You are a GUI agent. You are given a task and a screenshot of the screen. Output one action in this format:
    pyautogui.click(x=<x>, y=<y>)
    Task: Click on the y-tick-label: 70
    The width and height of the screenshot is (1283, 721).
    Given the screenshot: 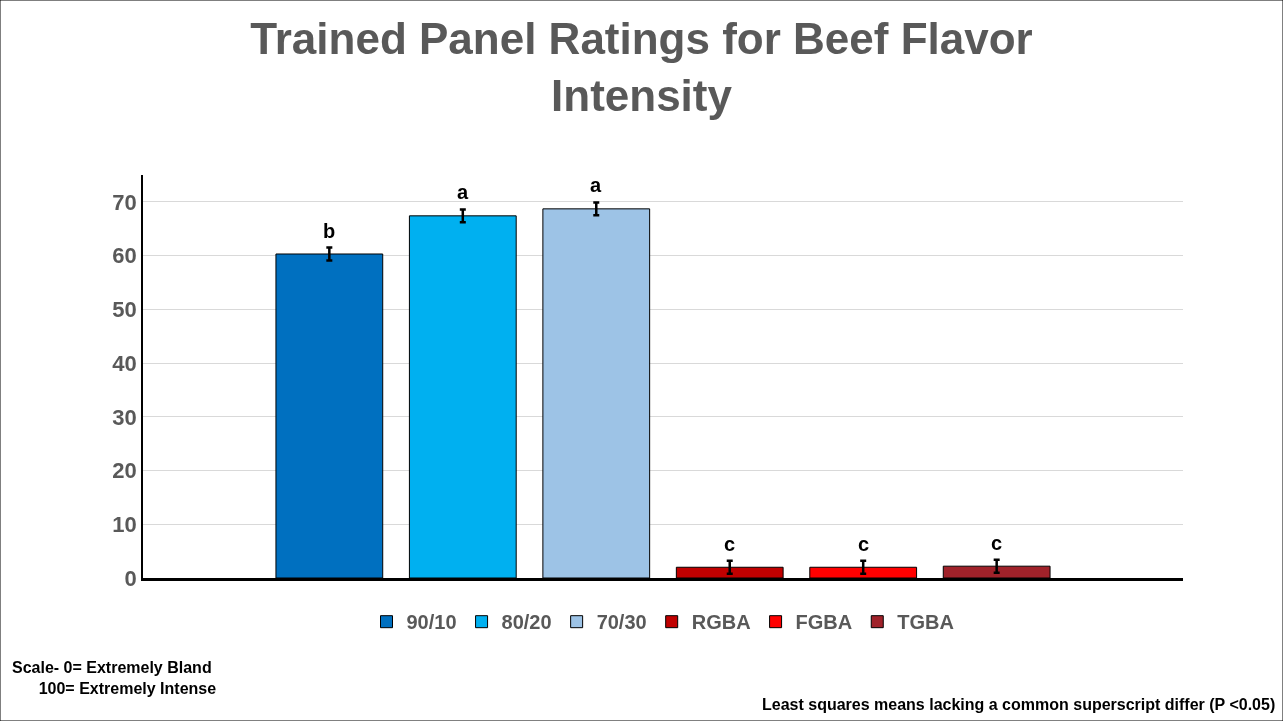 What is the action you would take?
    pyautogui.click(x=124, y=202)
    